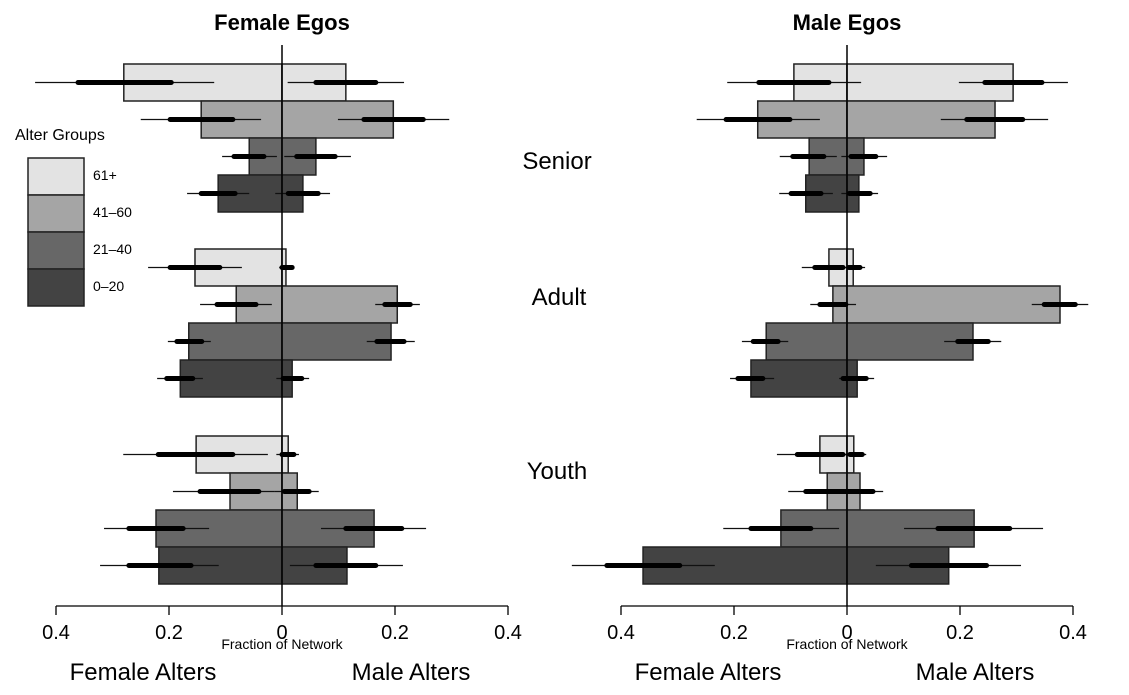 Image resolution: width=1129 pixels, height=695 pixels. I want to click on legend-label-0-20: 0–20, so click(108, 286).